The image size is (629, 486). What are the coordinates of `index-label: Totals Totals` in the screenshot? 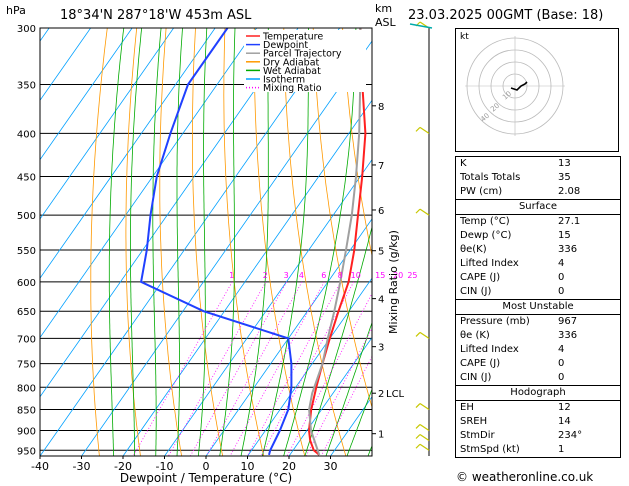 It's located at (490, 177).